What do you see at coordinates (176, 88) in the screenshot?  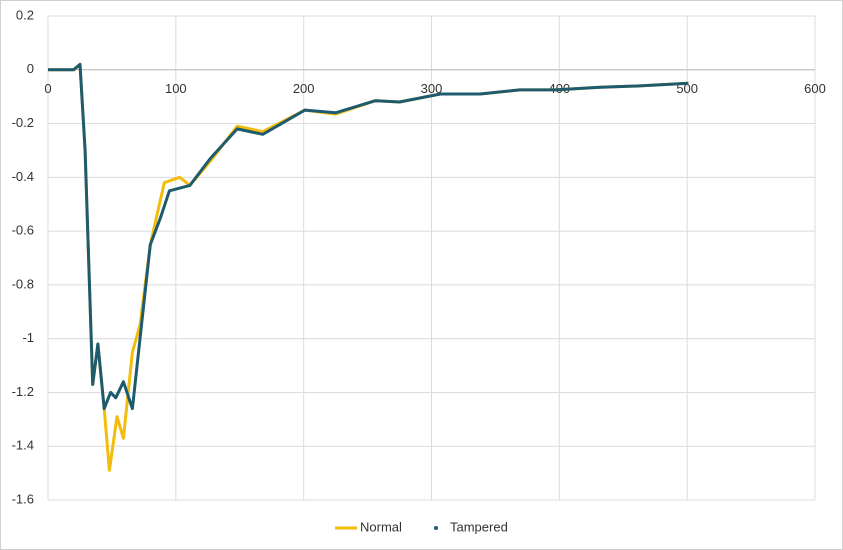 I see `x-tick-label: 100` at bounding box center [176, 88].